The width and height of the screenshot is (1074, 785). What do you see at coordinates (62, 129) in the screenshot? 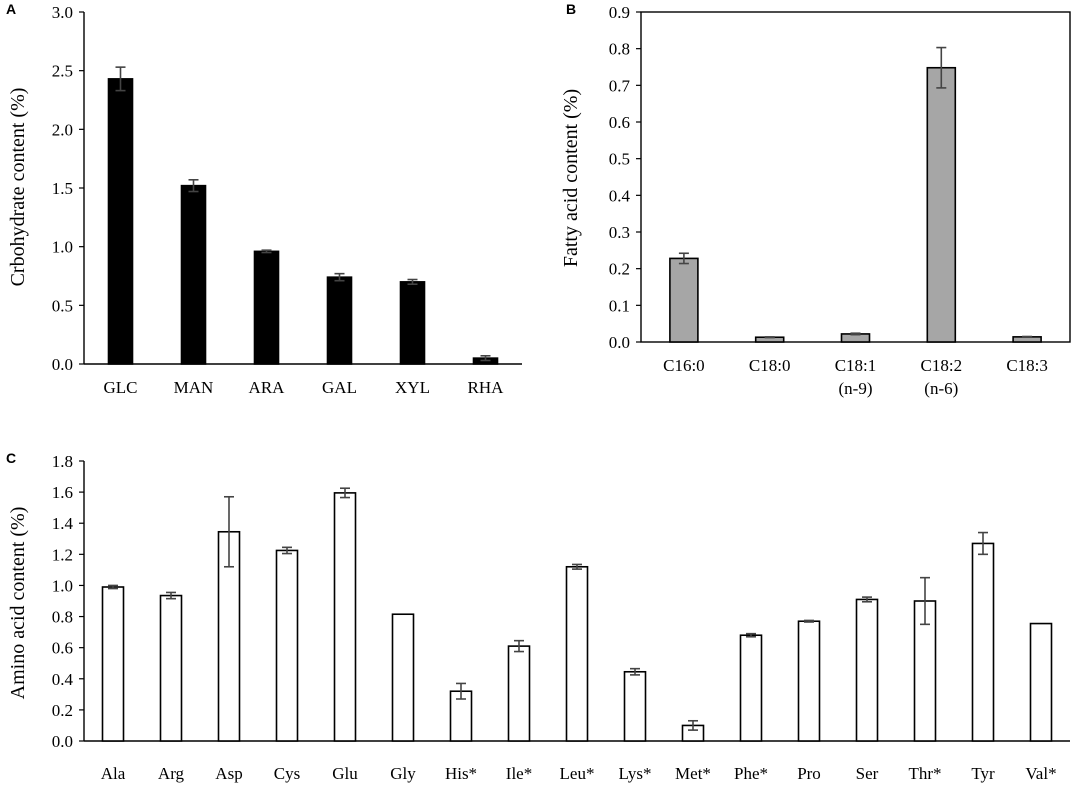
I see `panel-a-y-tick-label: 2.0` at bounding box center [62, 129].